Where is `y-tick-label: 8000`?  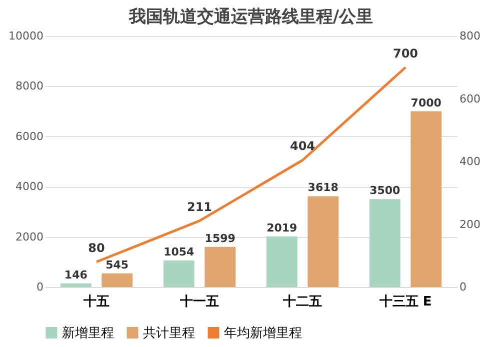 y-tick-label: 8000 is located at coordinates (30, 86).